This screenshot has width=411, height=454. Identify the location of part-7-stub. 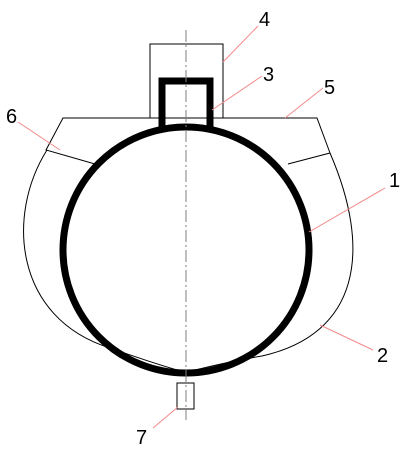
(185, 396).